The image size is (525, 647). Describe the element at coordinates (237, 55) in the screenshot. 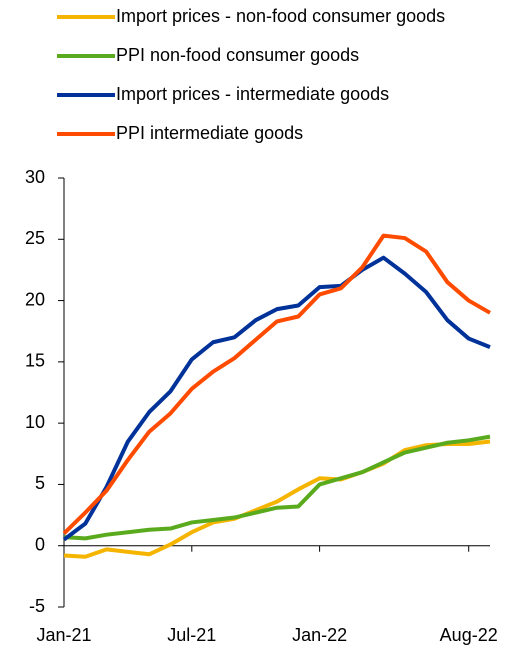

I see `legend-label: PPI non-food consumer goods` at that location.